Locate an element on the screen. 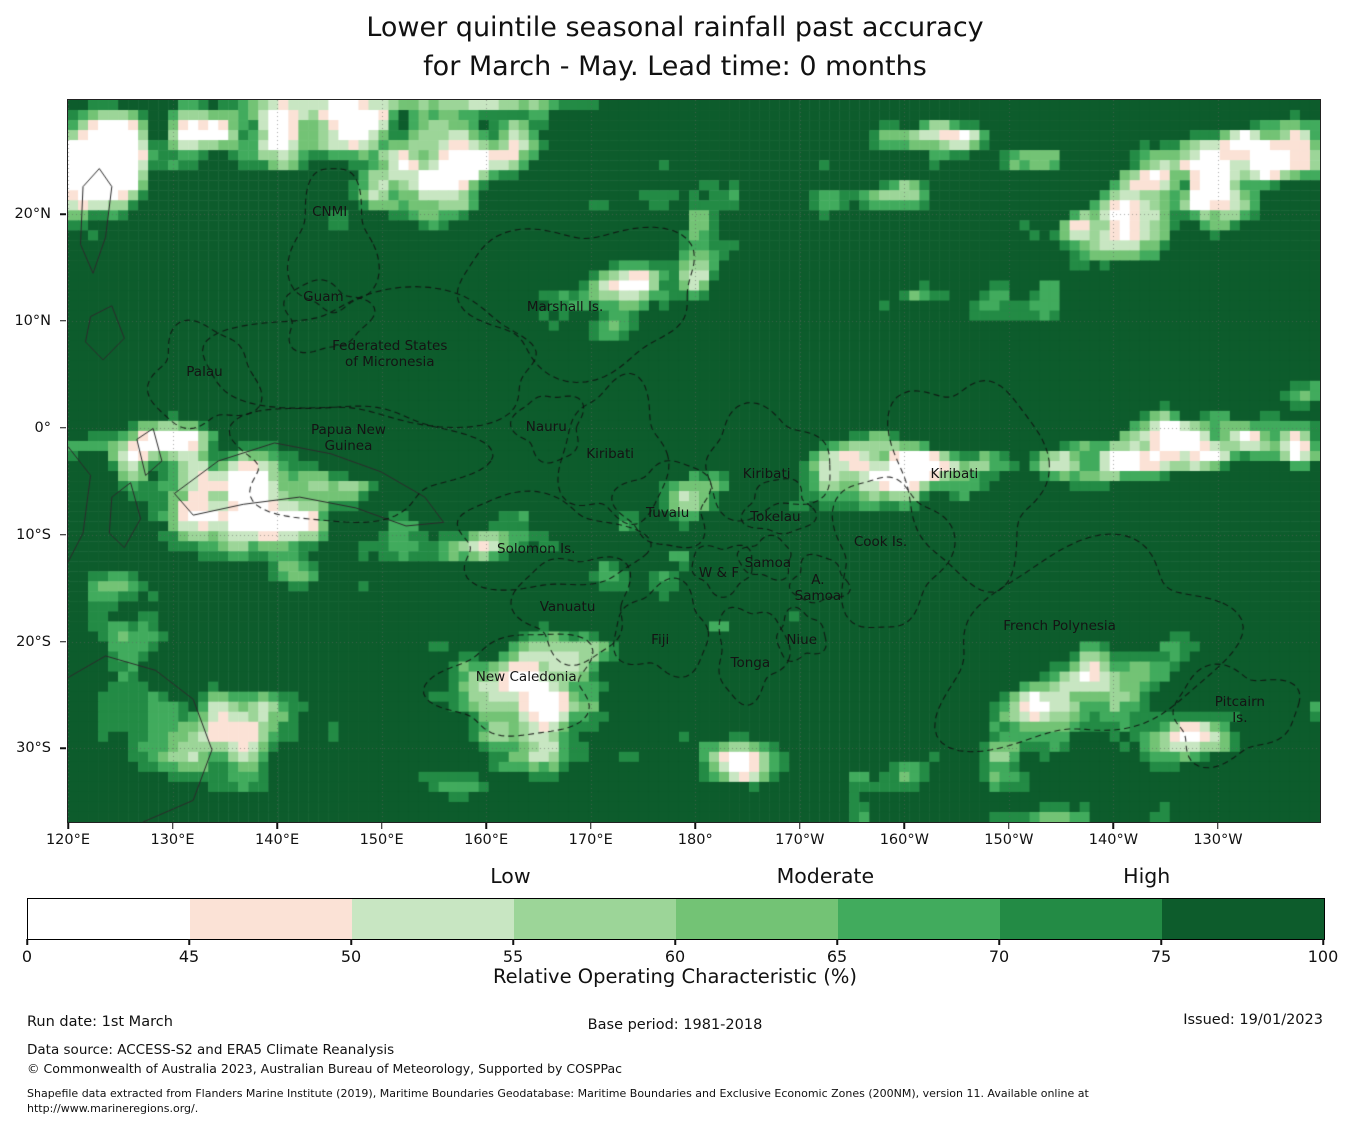  map-region-label: New Caledonia is located at coordinates (526, 676).